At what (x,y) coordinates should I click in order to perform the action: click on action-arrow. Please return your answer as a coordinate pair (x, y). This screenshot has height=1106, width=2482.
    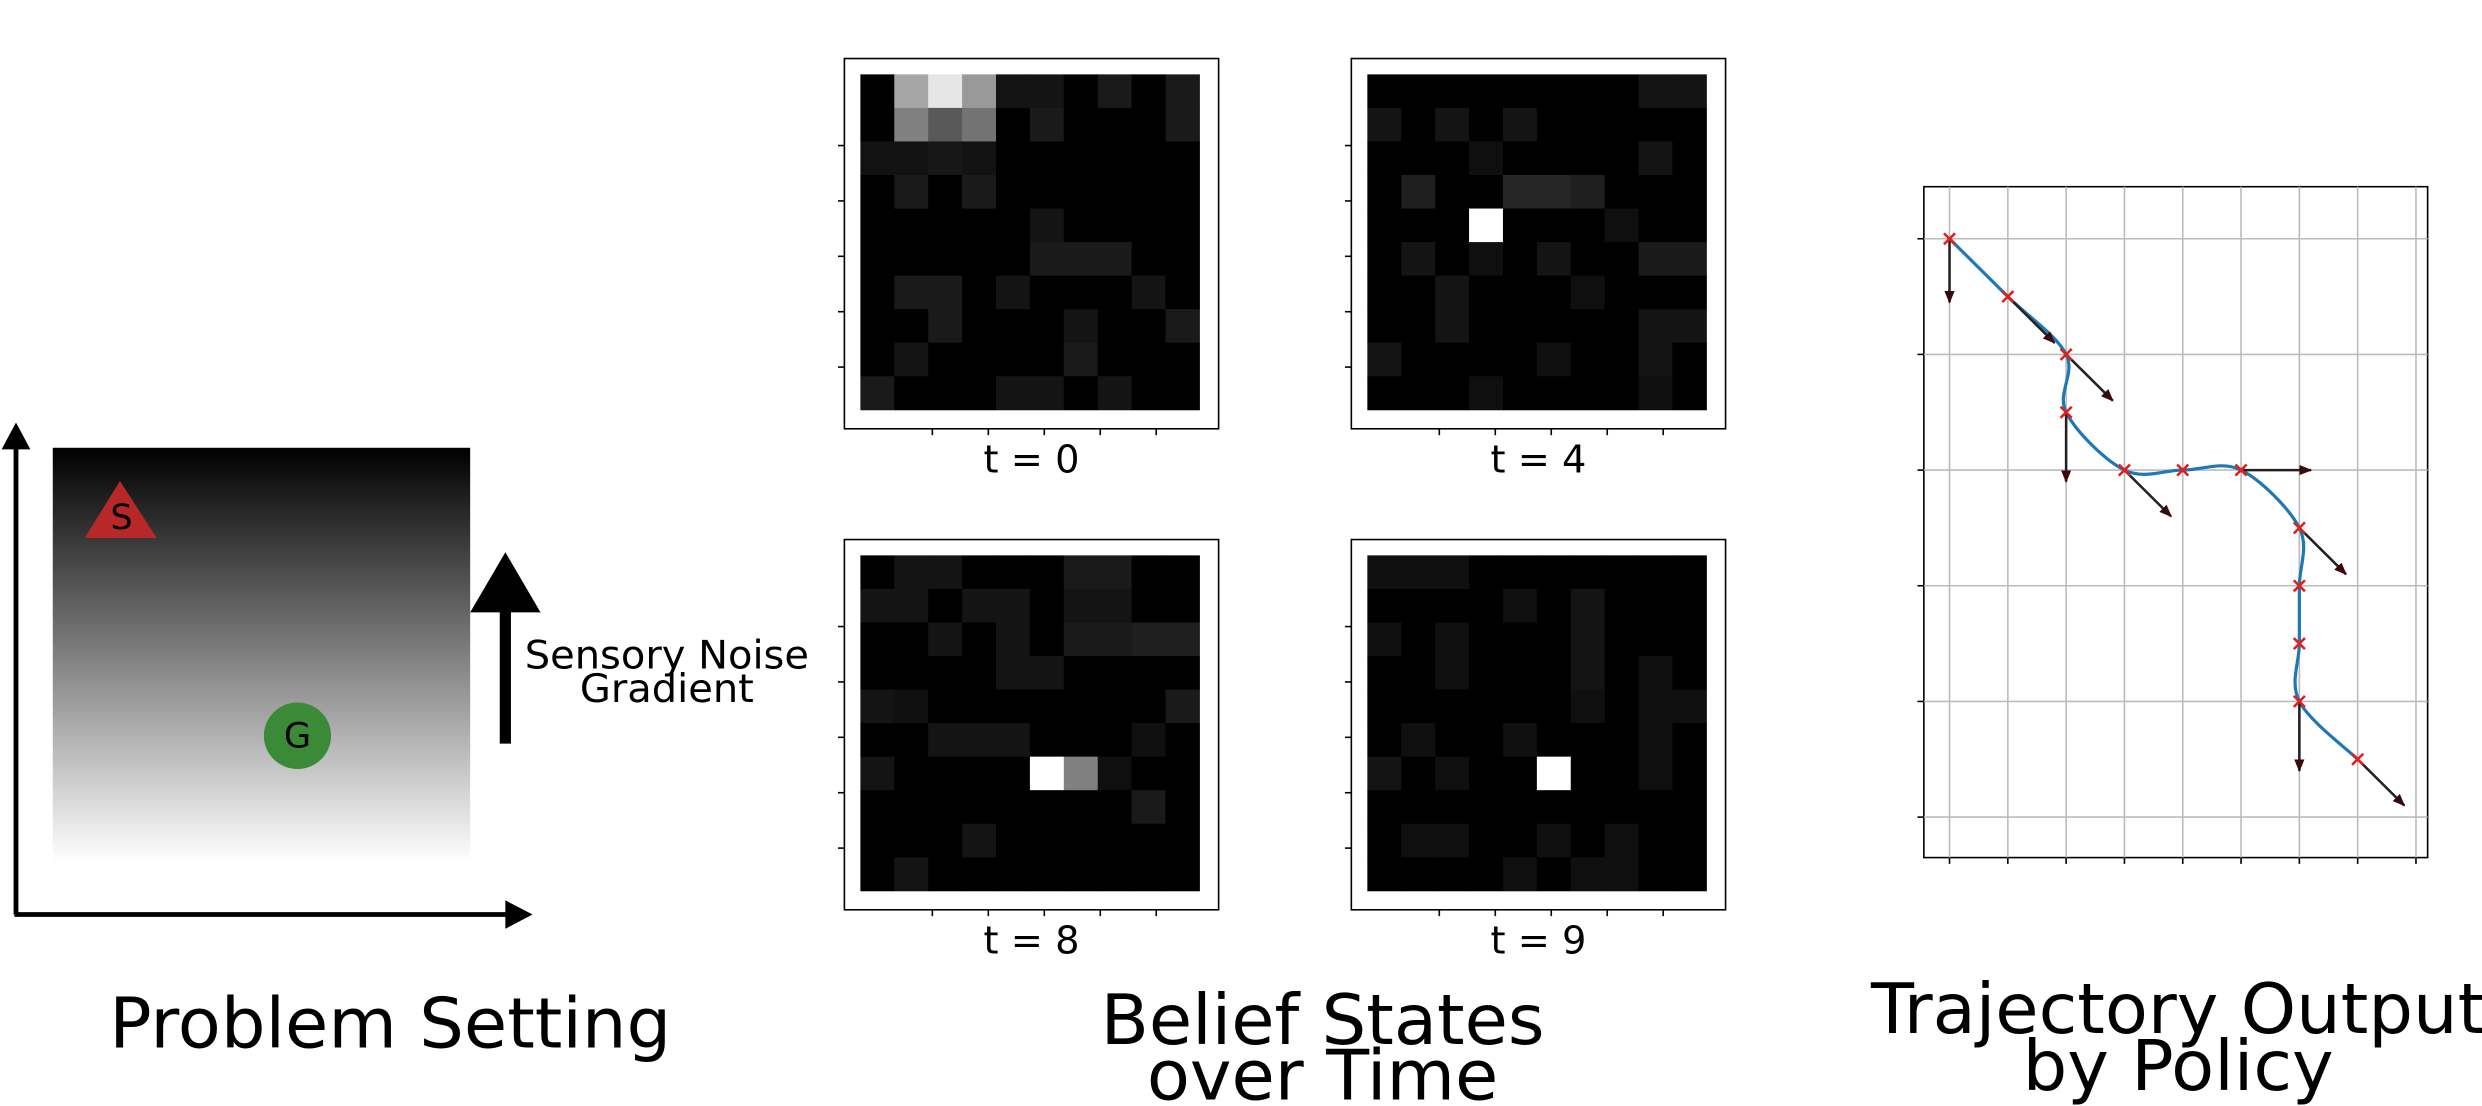
    Looking at the image, I should click on (2089, 377).